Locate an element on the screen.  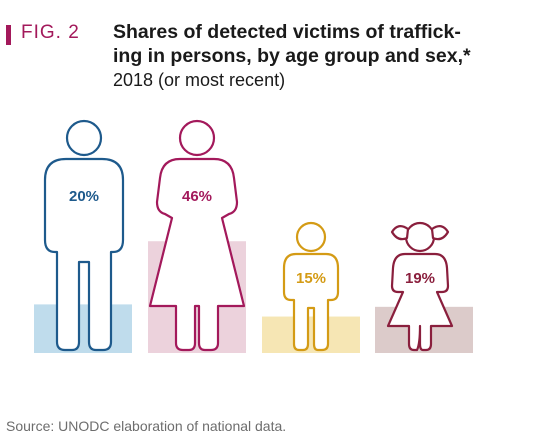
woman-icon is located at coordinates (197, 235).